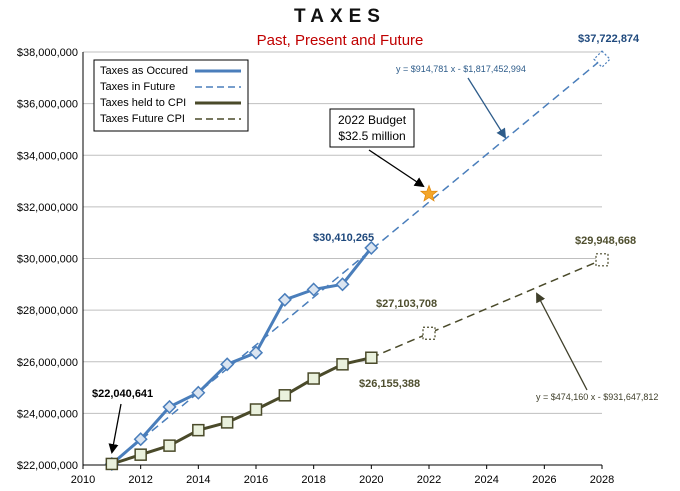  Describe the element at coordinates (487, 309) in the screenshot. I see `series-line-taxes-future-cpi` at that location.